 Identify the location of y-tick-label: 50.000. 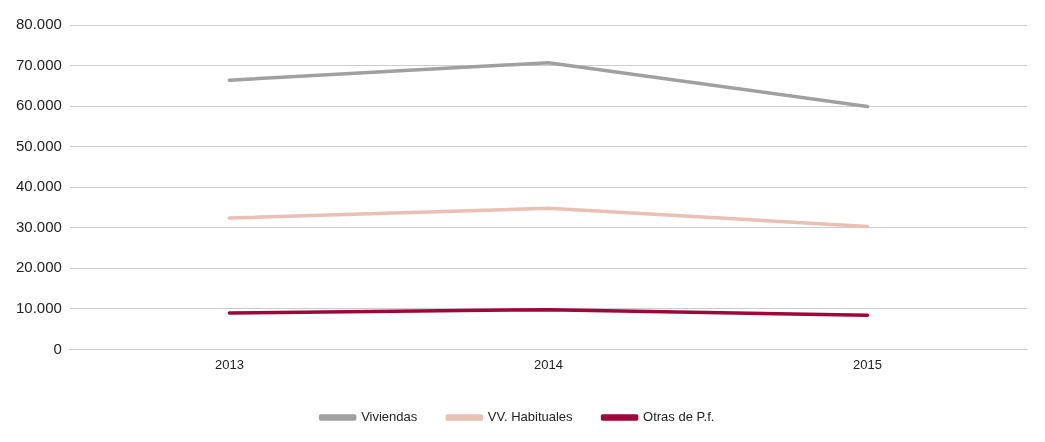
(38, 145).